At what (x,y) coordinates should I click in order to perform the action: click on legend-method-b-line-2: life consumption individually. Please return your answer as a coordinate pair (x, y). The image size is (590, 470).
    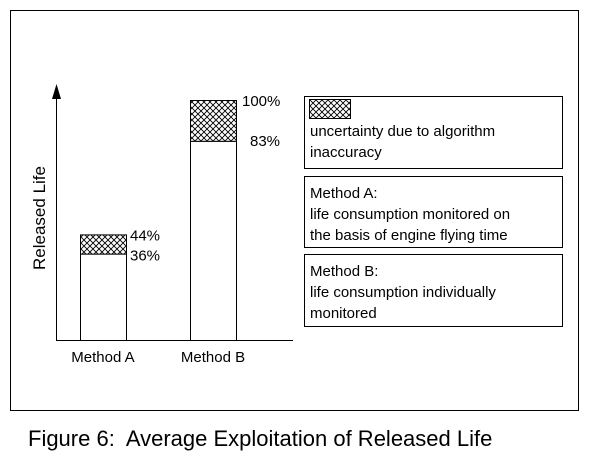
    Looking at the image, I should click on (403, 292).